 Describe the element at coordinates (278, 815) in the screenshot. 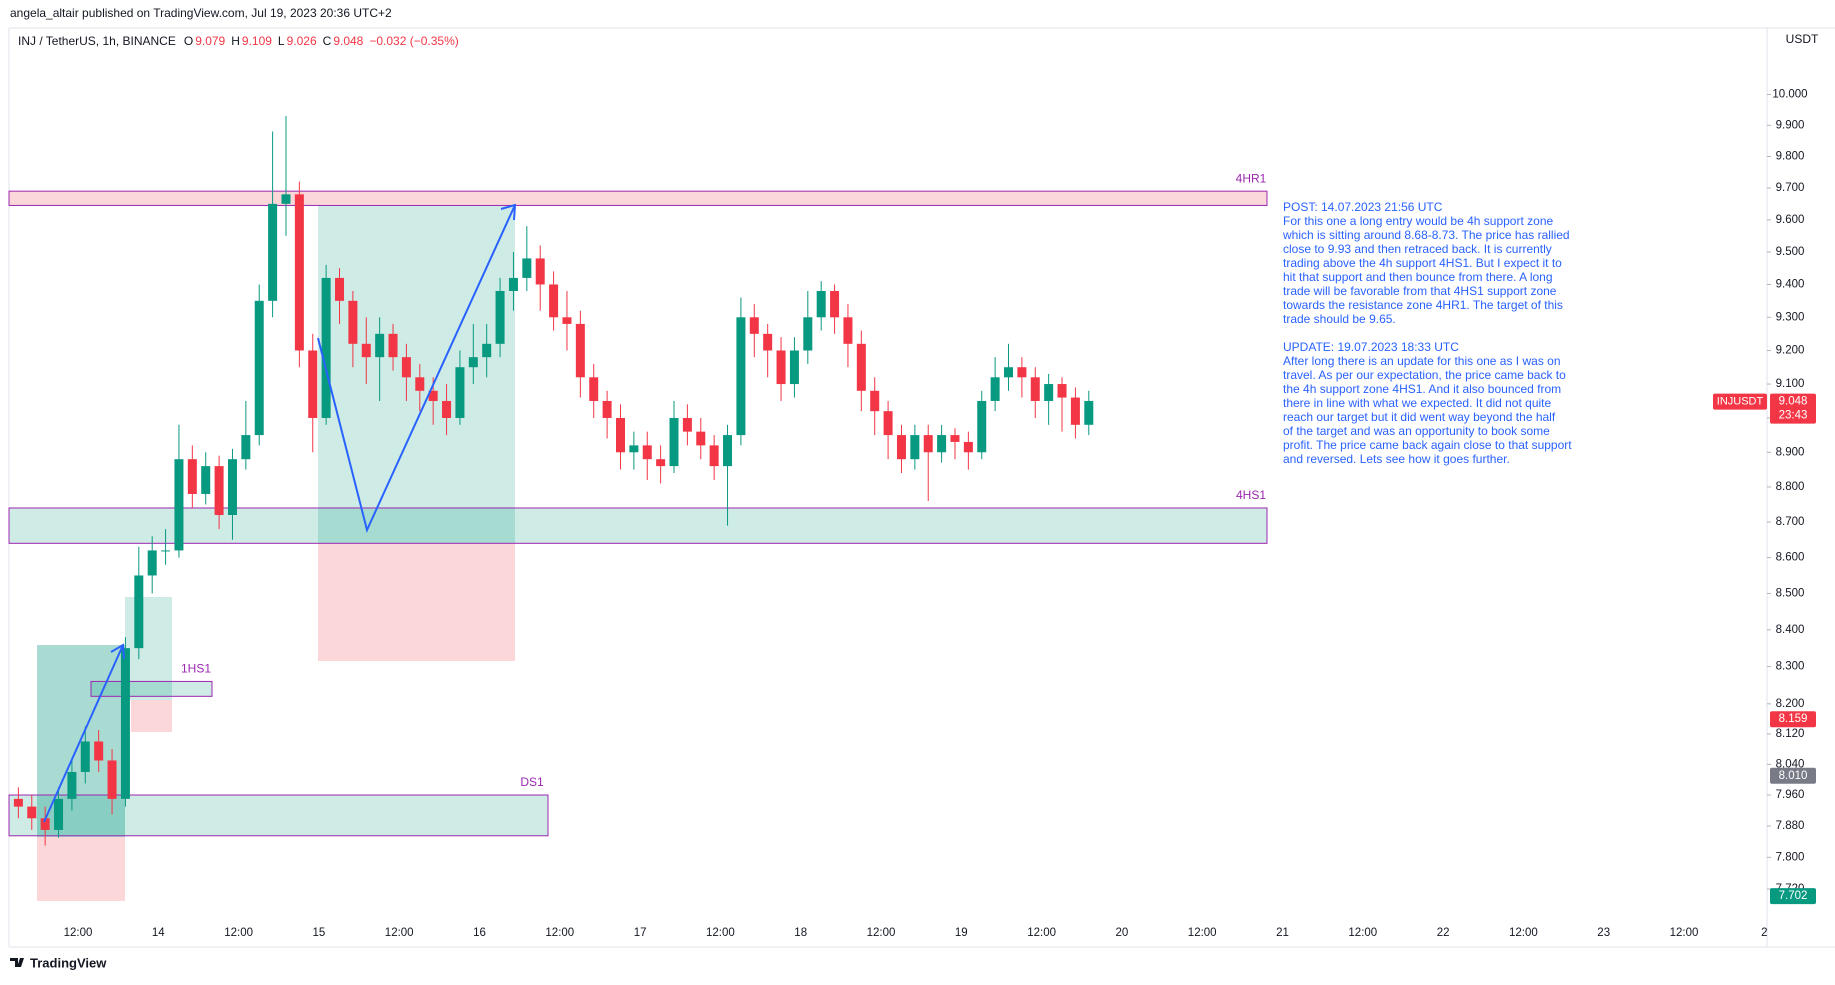

I see `zone` at that location.